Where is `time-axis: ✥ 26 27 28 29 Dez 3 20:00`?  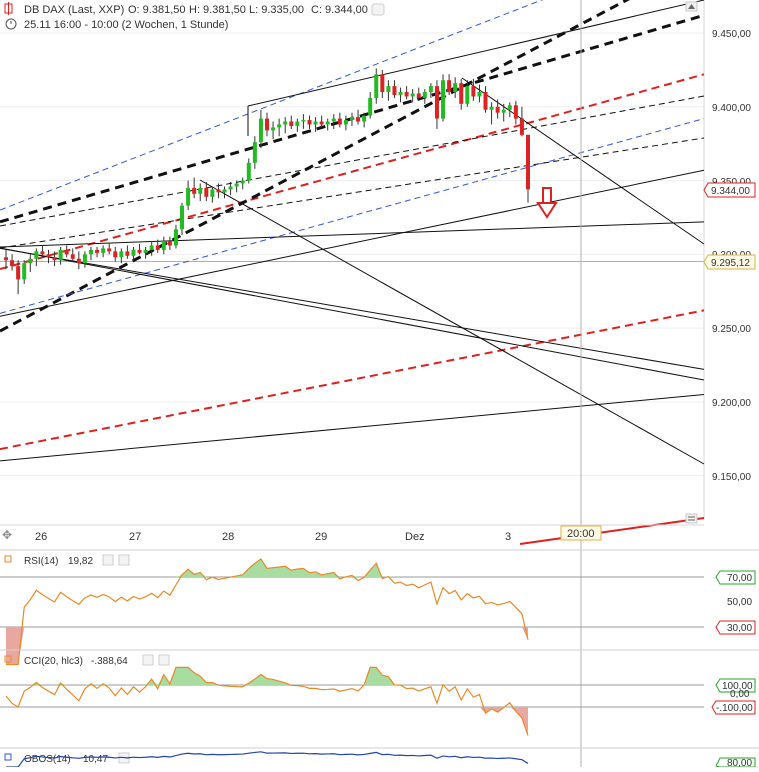 time-axis: ✥ 26 27 28 29 Dez 3 20:00 is located at coordinates (352, 533).